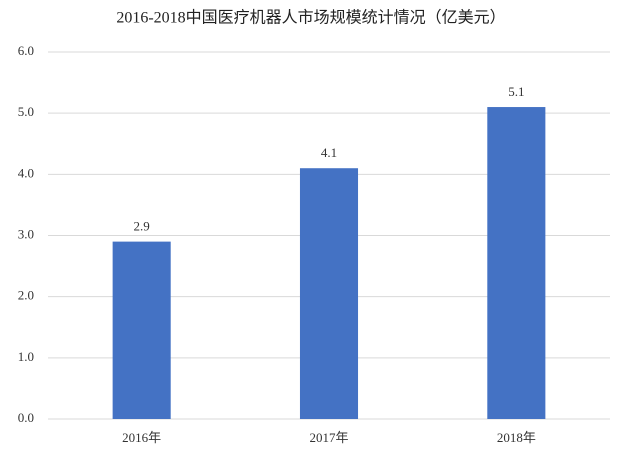 The width and height of the screenshot is (623, 458). I want to click on x-tick-label: 2016年, so click(141, 437).